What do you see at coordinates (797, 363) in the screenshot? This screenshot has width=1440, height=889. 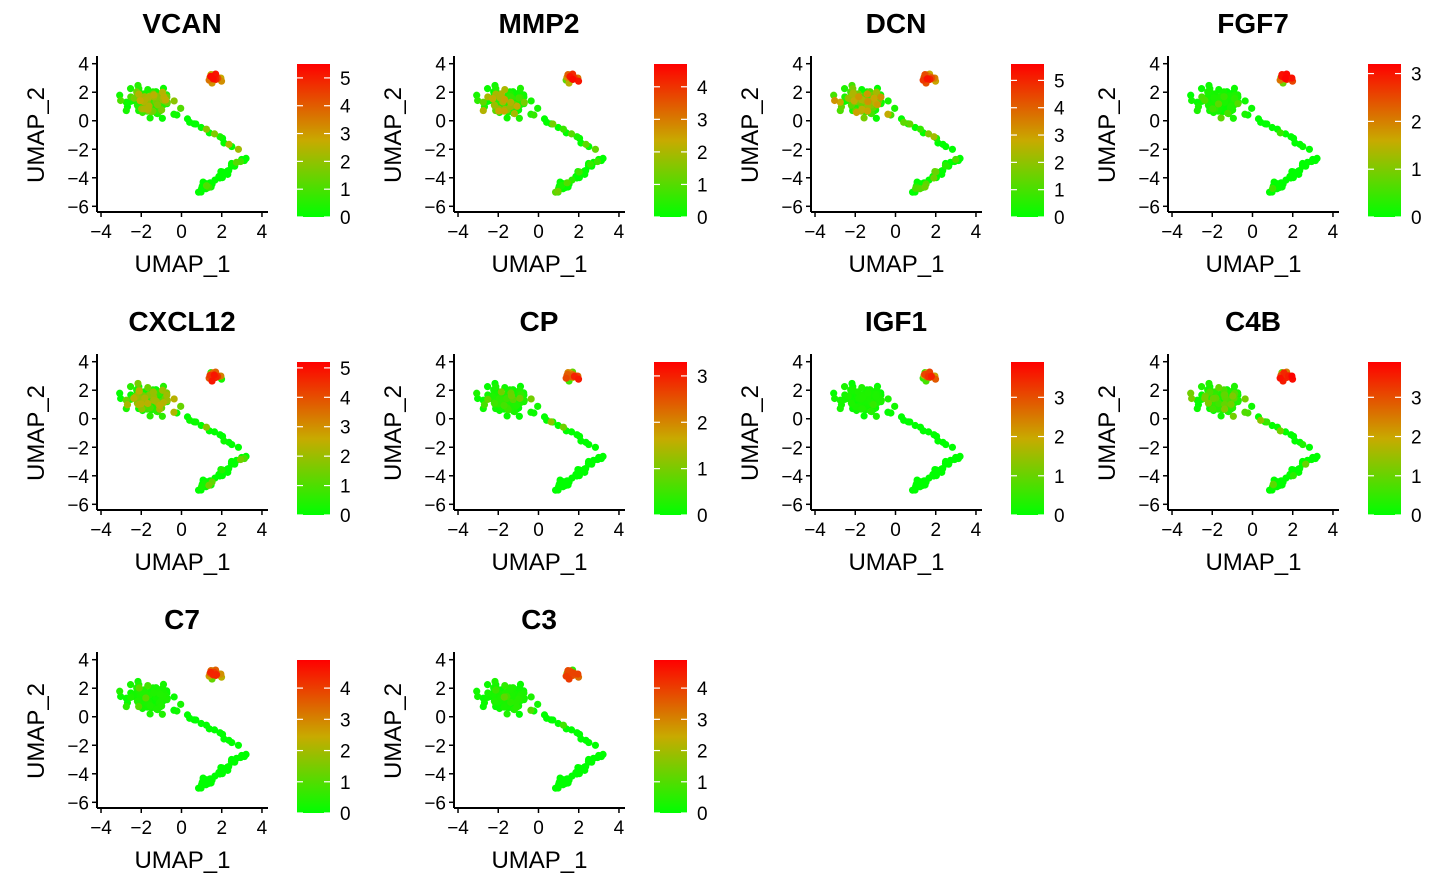 I see `y-tick-label: 4` at bounding box center [797, 363].